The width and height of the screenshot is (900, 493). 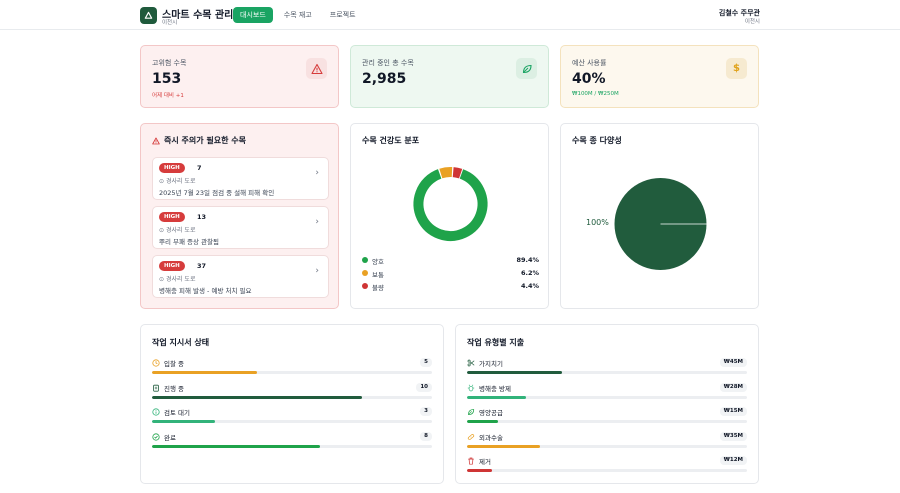 What do you see at coordinates (595, 94) in the screenshot?
I see `stat-note: ₩100M / ₩250M` at bounding box center [595, 94].